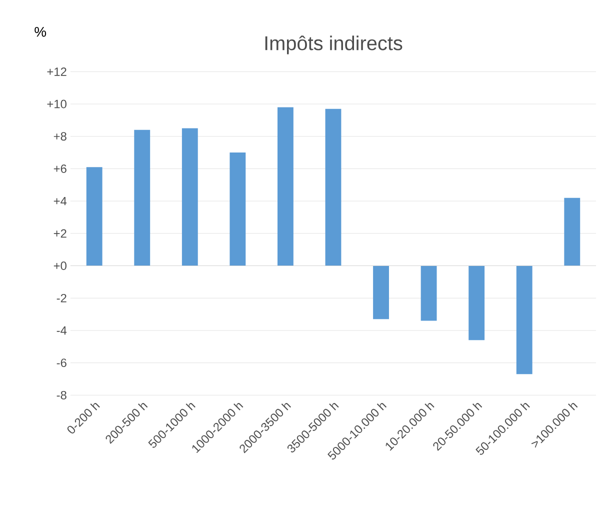  I want to click on y-axis-title: %, so click(40, 32).